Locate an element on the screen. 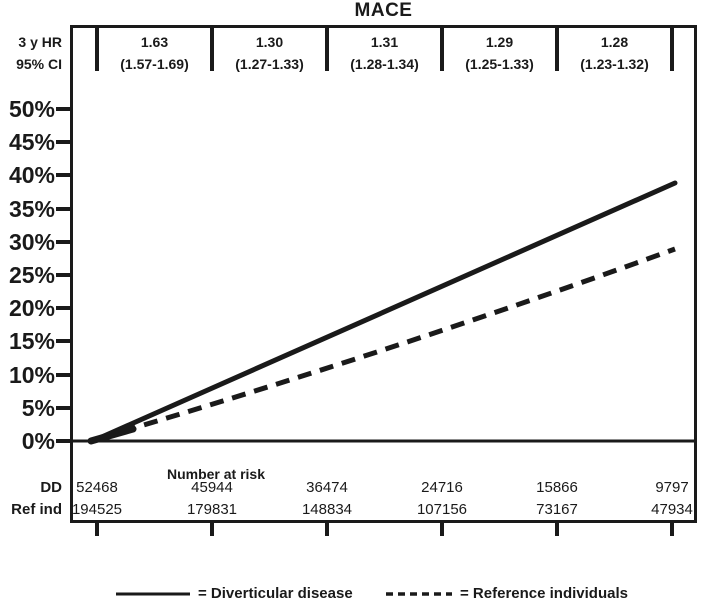  risk-value: 47934 is located at coordinates (672, 509).